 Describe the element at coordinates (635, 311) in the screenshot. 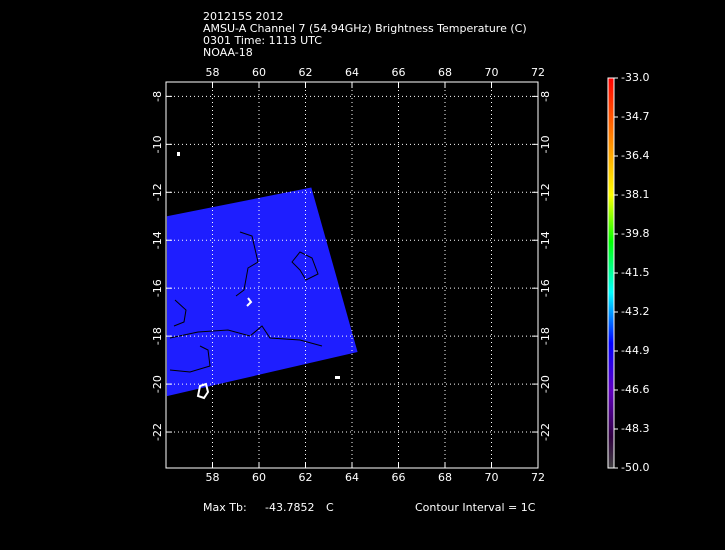

I see `colorbar-tick-label: -43.2` at that location.